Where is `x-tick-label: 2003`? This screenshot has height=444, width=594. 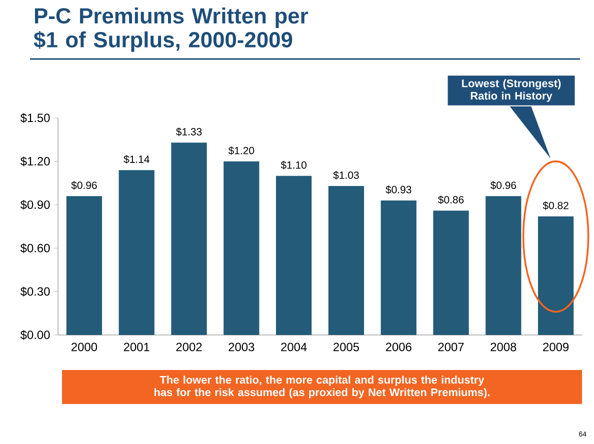 x-tick-label: 2003 is located at coordinates (241, 347).